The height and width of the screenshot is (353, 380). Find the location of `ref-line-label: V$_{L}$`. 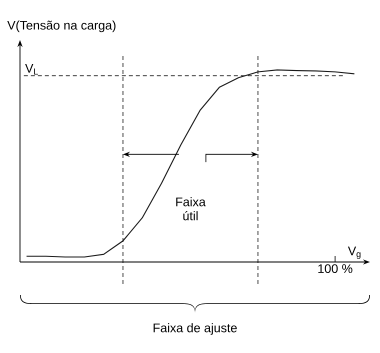

ref-line-label: V$_{L}$ is located at coordinates (31, 69).